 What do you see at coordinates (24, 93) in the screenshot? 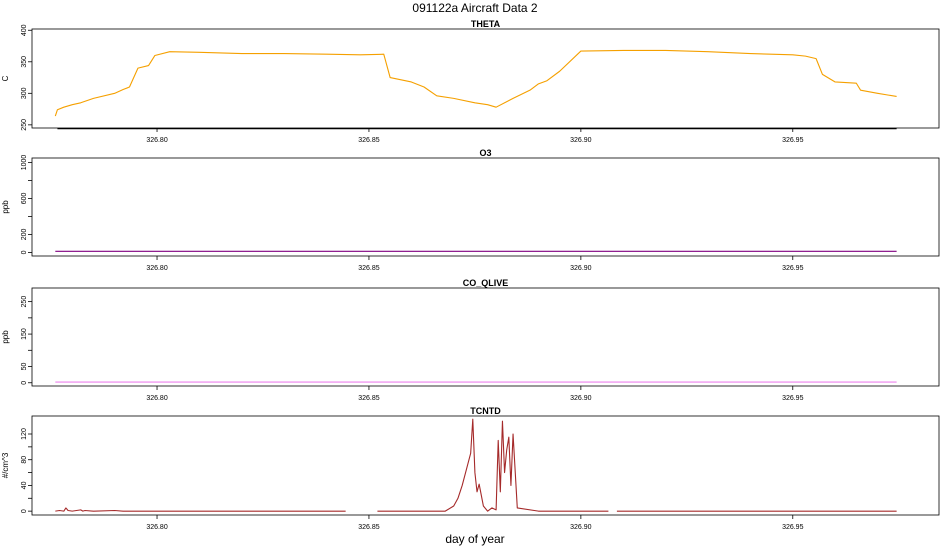
I see `y-tick-label: 300` at bounding box center [24, 93].